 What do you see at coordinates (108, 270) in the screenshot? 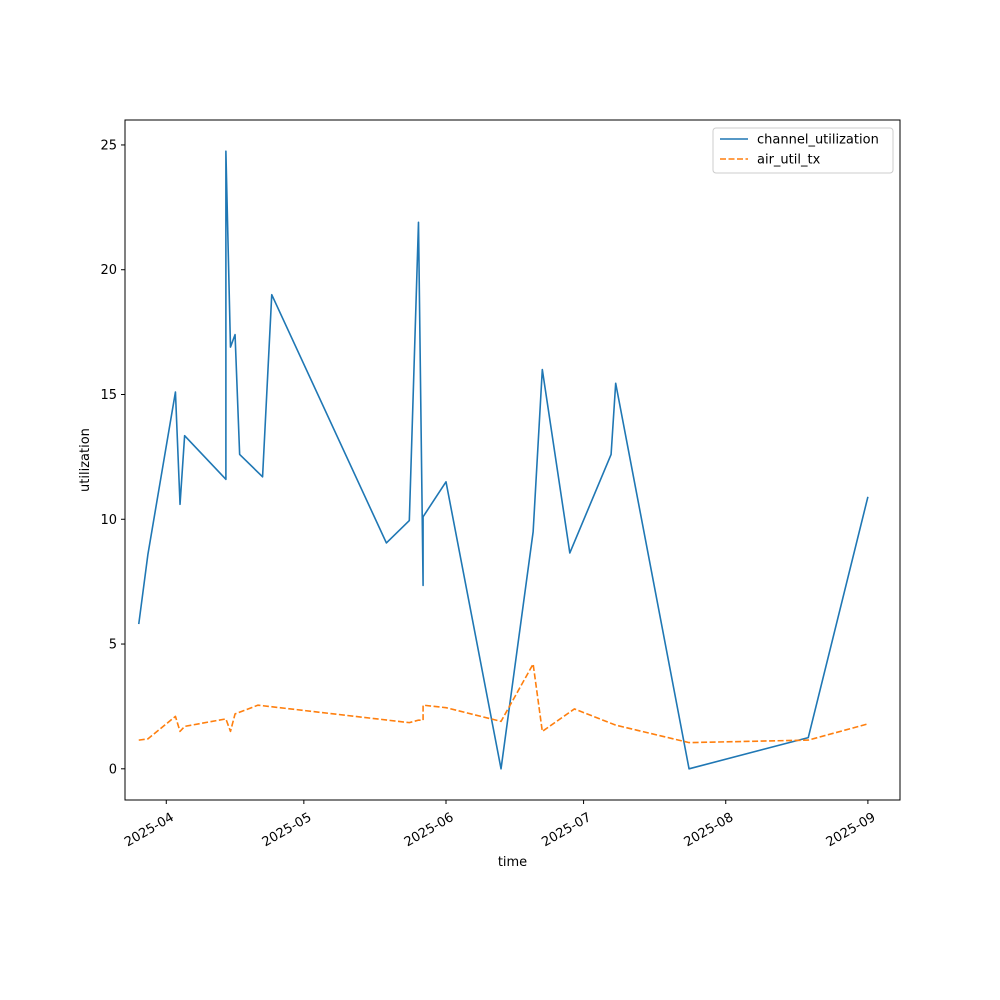
I see `y-tick-label: 20` at bounding box center [108, 270].